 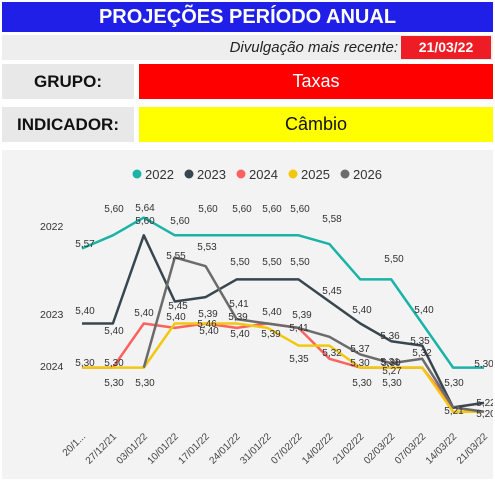 I want to click on grupo-label: GRUPO:, so click(x=68, y=81).